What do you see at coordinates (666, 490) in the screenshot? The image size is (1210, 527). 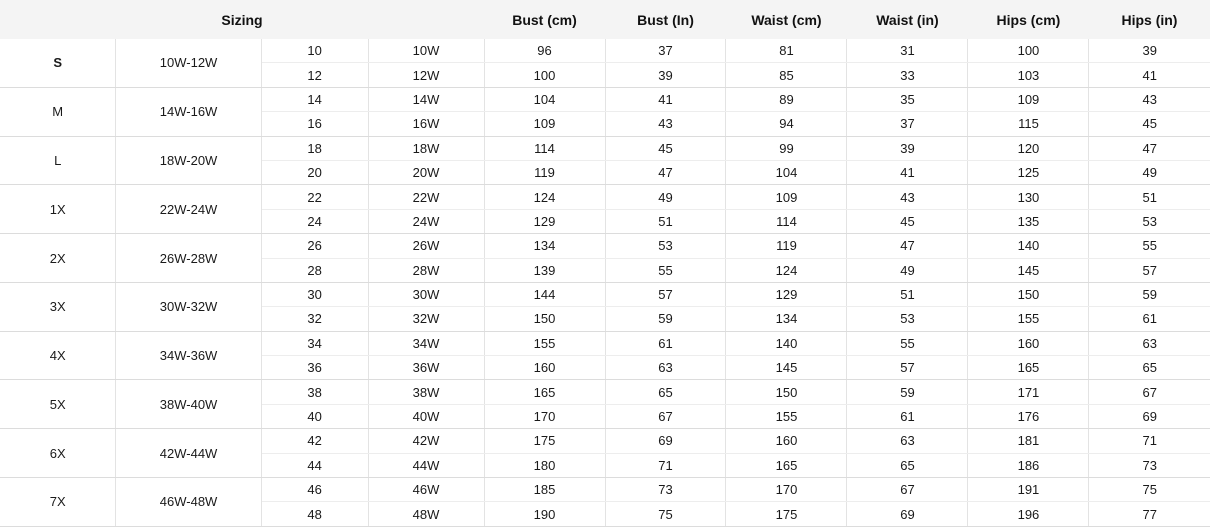 I see `measurement-cell-bust-in: 73` at bounding box center [666, 490].